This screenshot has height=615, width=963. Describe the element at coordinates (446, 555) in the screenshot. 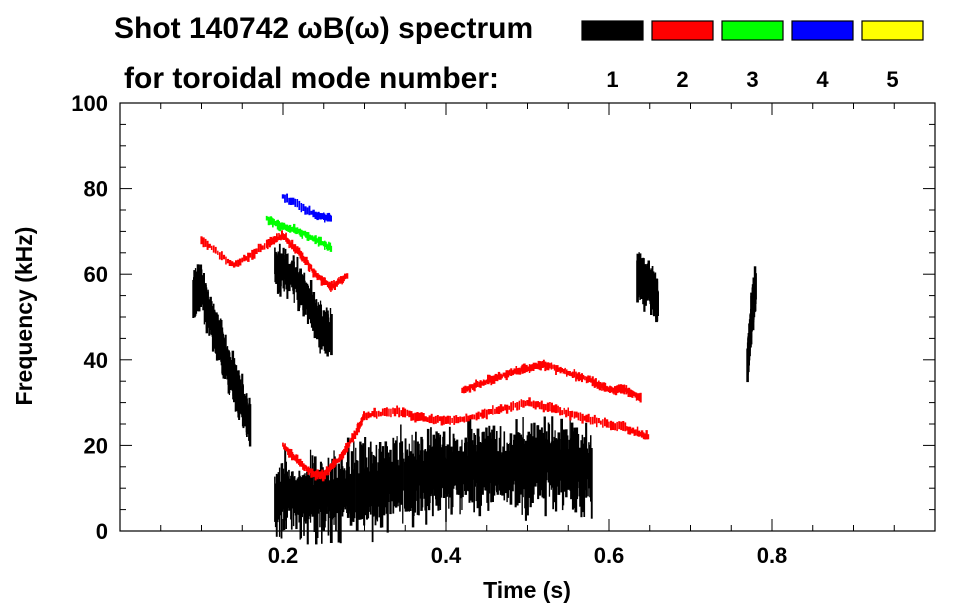

I see `x-tick-label: 0.4` at that location.